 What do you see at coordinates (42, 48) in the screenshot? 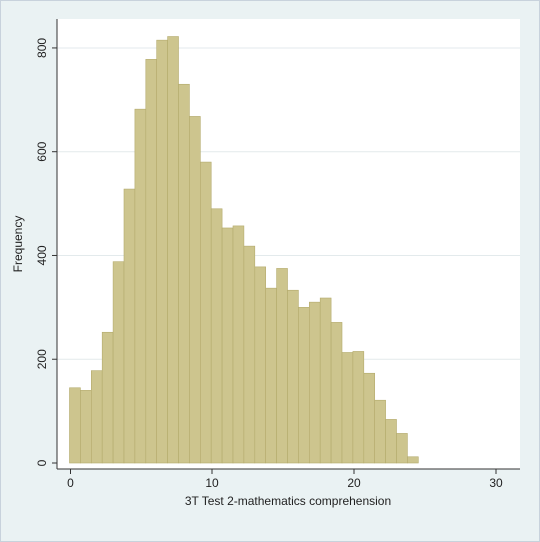
I see `y-tick-label: 800` at bounding box center [42, 48].